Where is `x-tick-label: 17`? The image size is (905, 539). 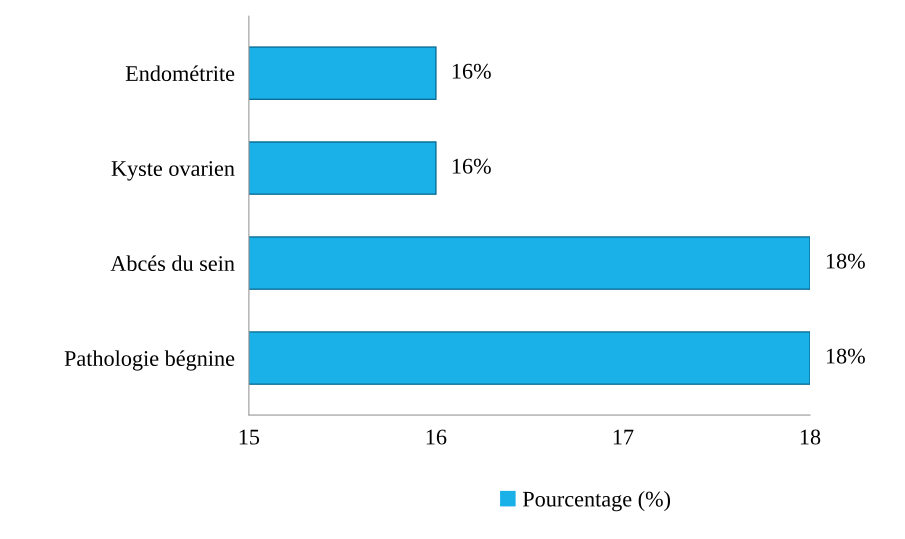 x-tick-label: 17 is located at coordinates (624, 437).